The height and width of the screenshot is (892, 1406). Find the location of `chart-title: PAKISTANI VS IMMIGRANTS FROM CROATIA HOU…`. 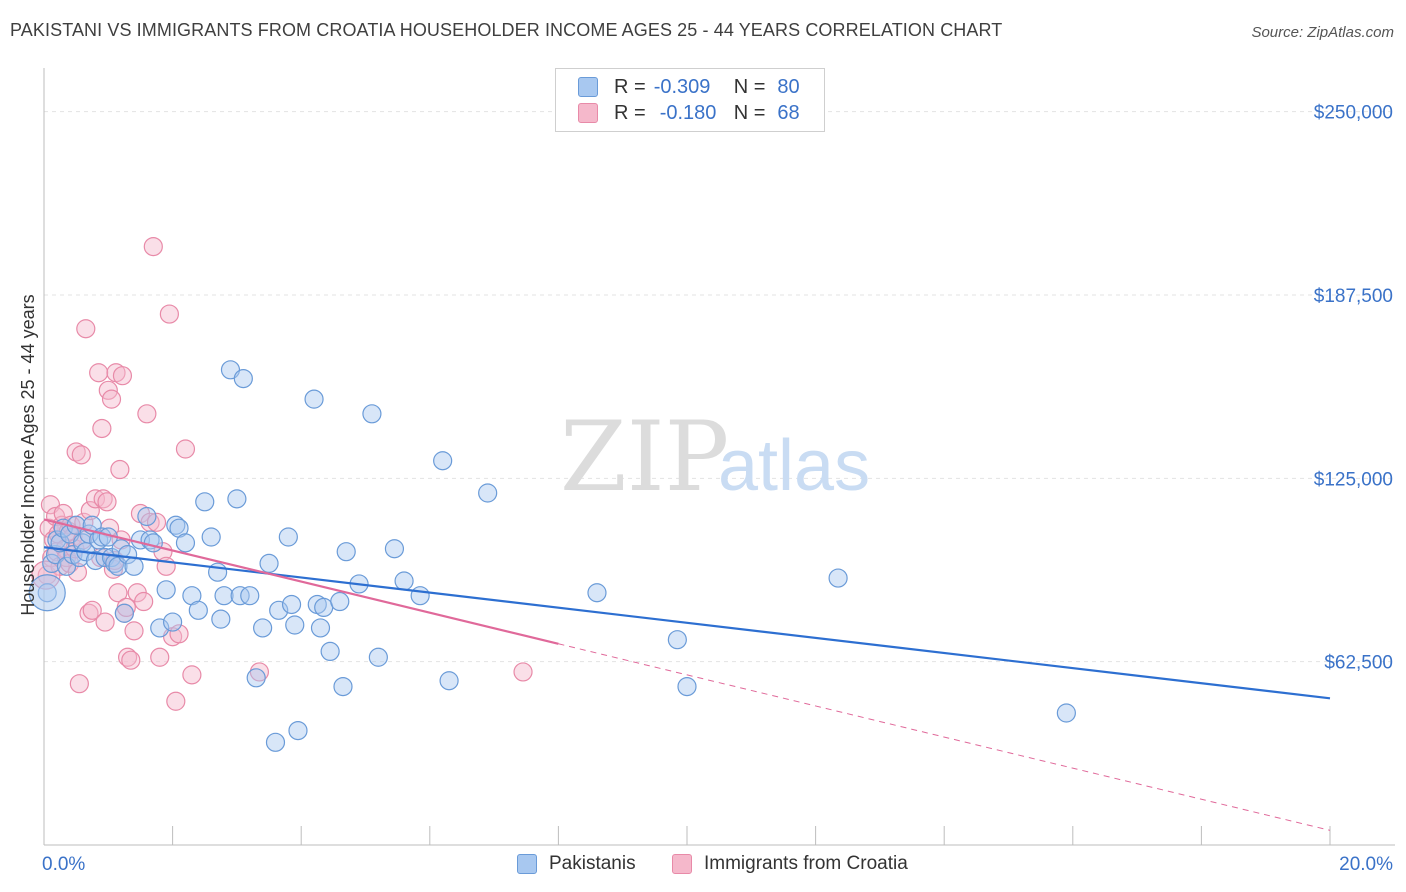

chart-title: PAKISTANI VS IMMIGRANTS FROM CROATIA HOU… is located at coordinates (506, 30).